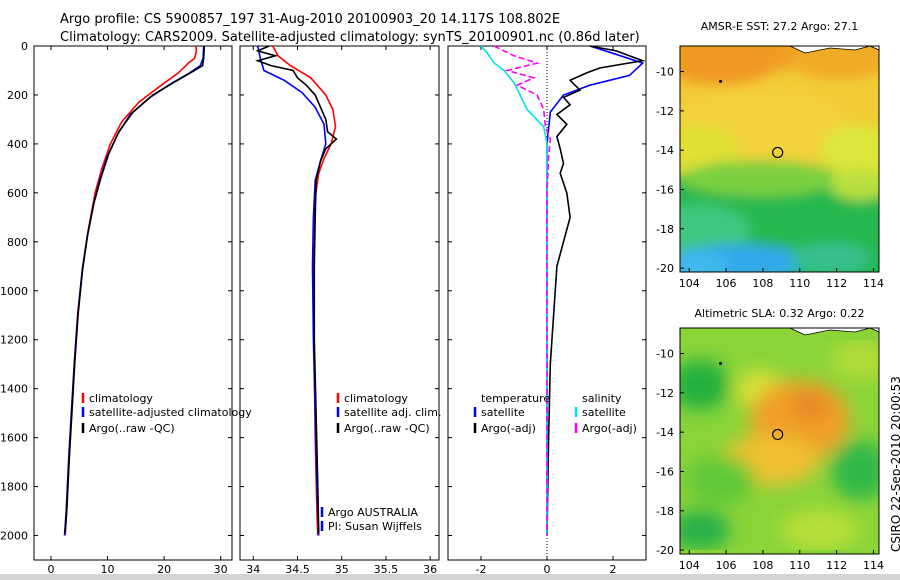 This screenshot has width=900, height=580. I want to click on sst-map-xtick-label: 112, so click(836, 283).